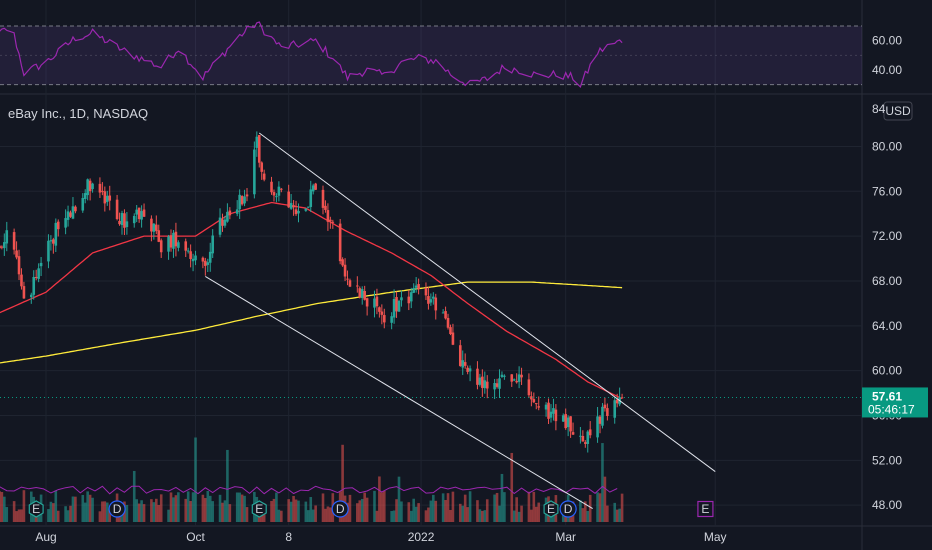 Image resolution: width=932 pixels, height=550 pixels. Describe the element at coordinates (887, 326) in the screenshot. I see `price-tick-label: 64.00` at that location.